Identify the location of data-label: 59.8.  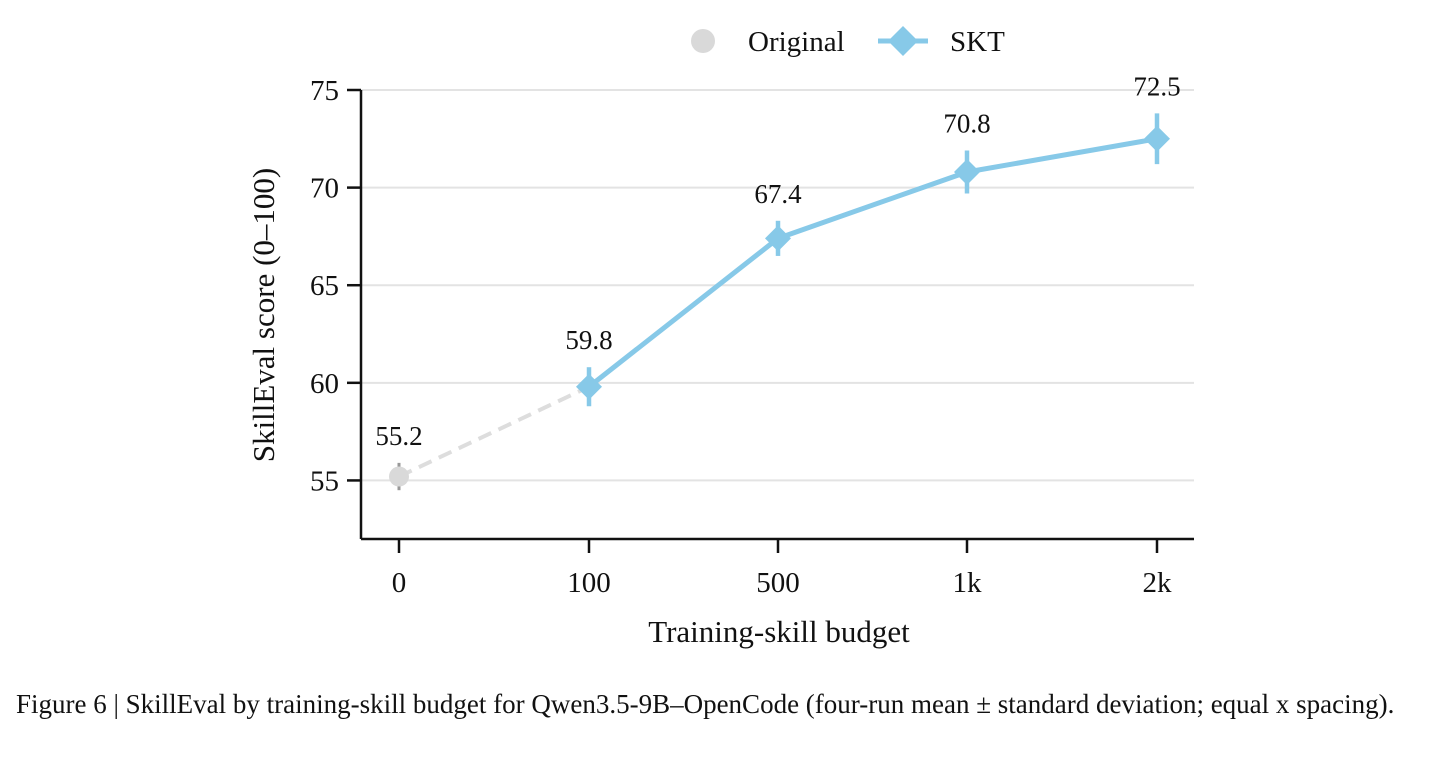
(588, 340).